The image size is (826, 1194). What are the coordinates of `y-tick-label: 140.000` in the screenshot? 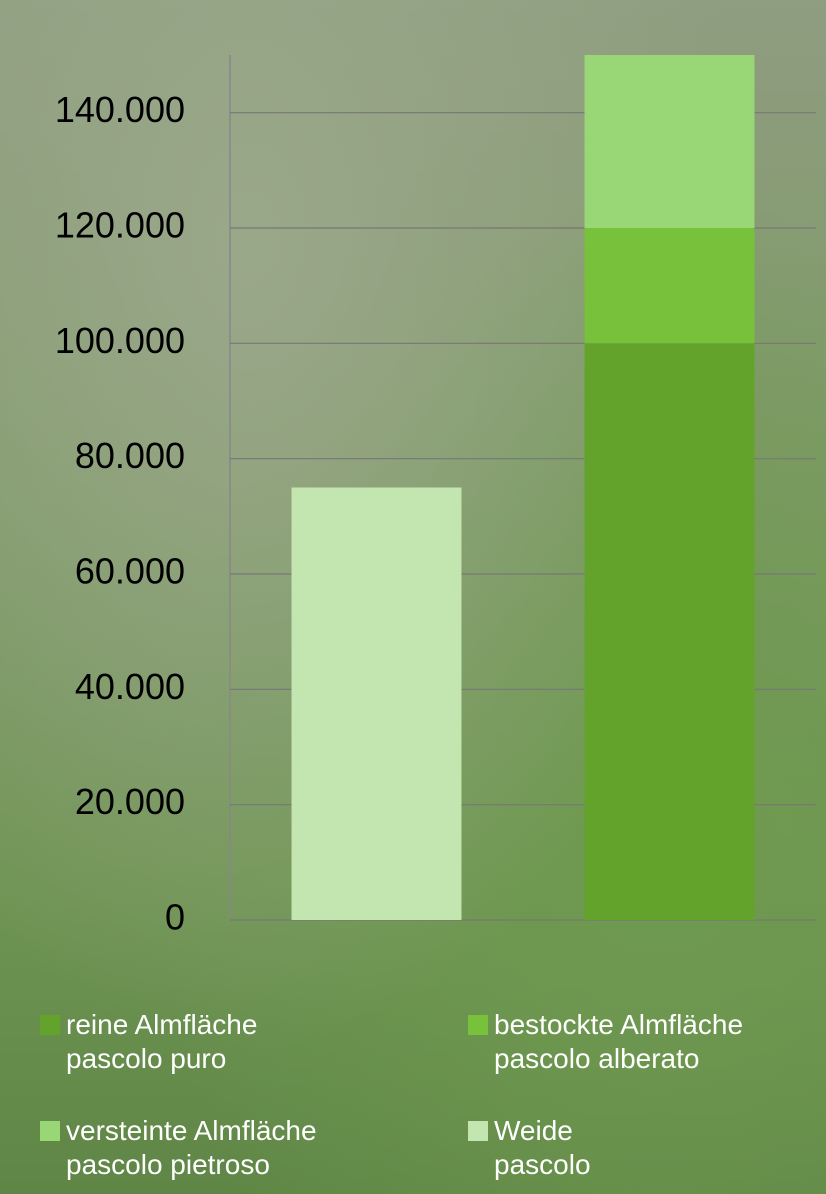 It's located at (120, 109).